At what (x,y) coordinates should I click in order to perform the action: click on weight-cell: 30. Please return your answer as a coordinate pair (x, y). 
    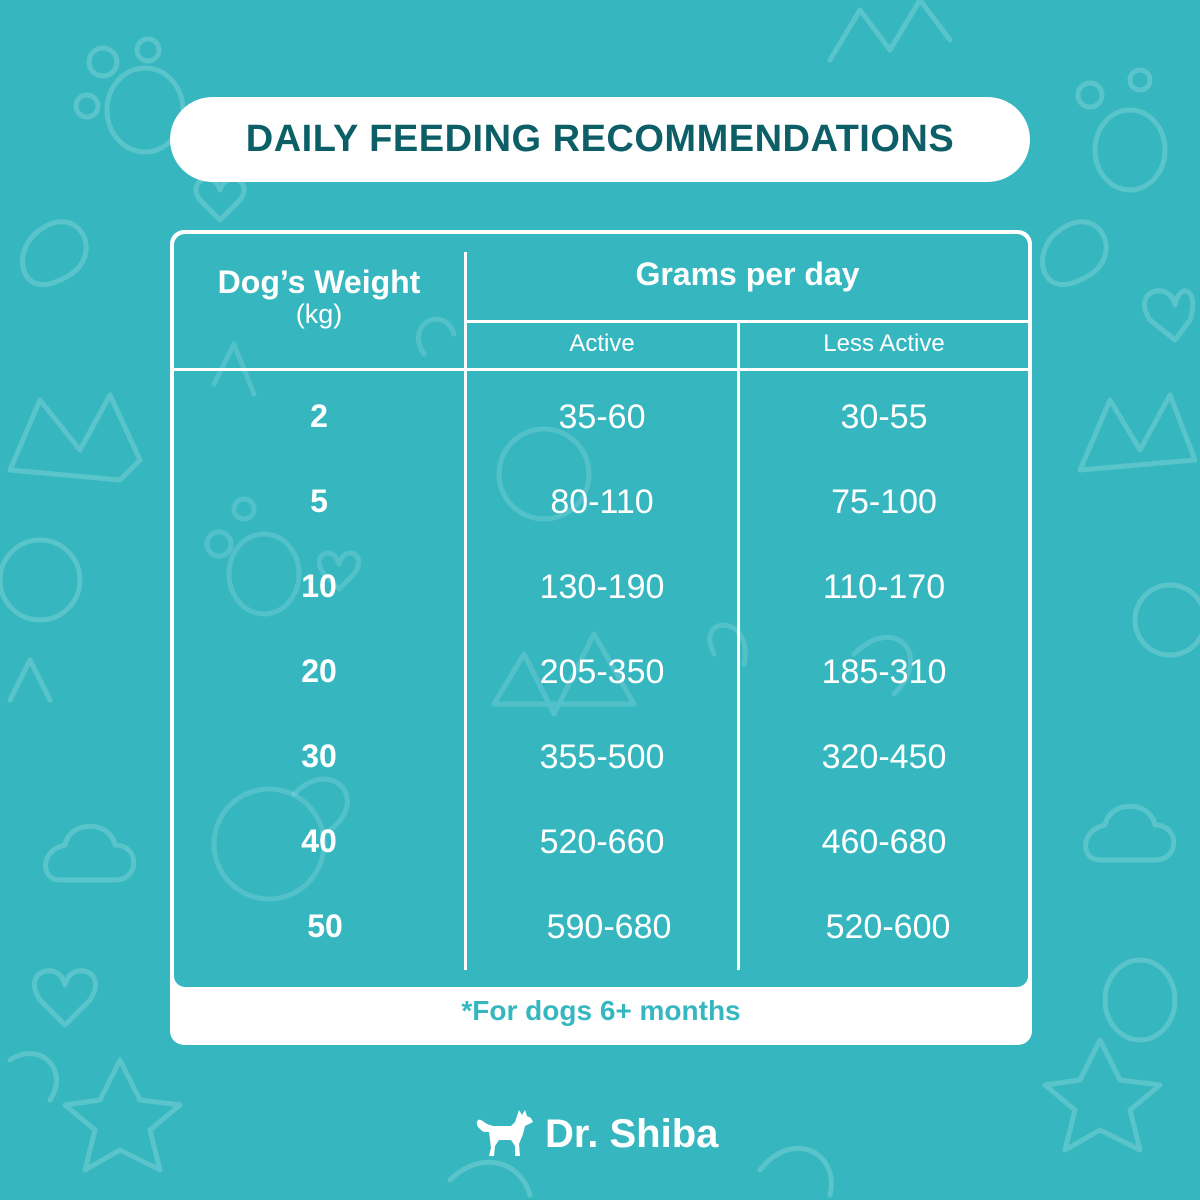
    Looking at the image, I should click on (319, 756).